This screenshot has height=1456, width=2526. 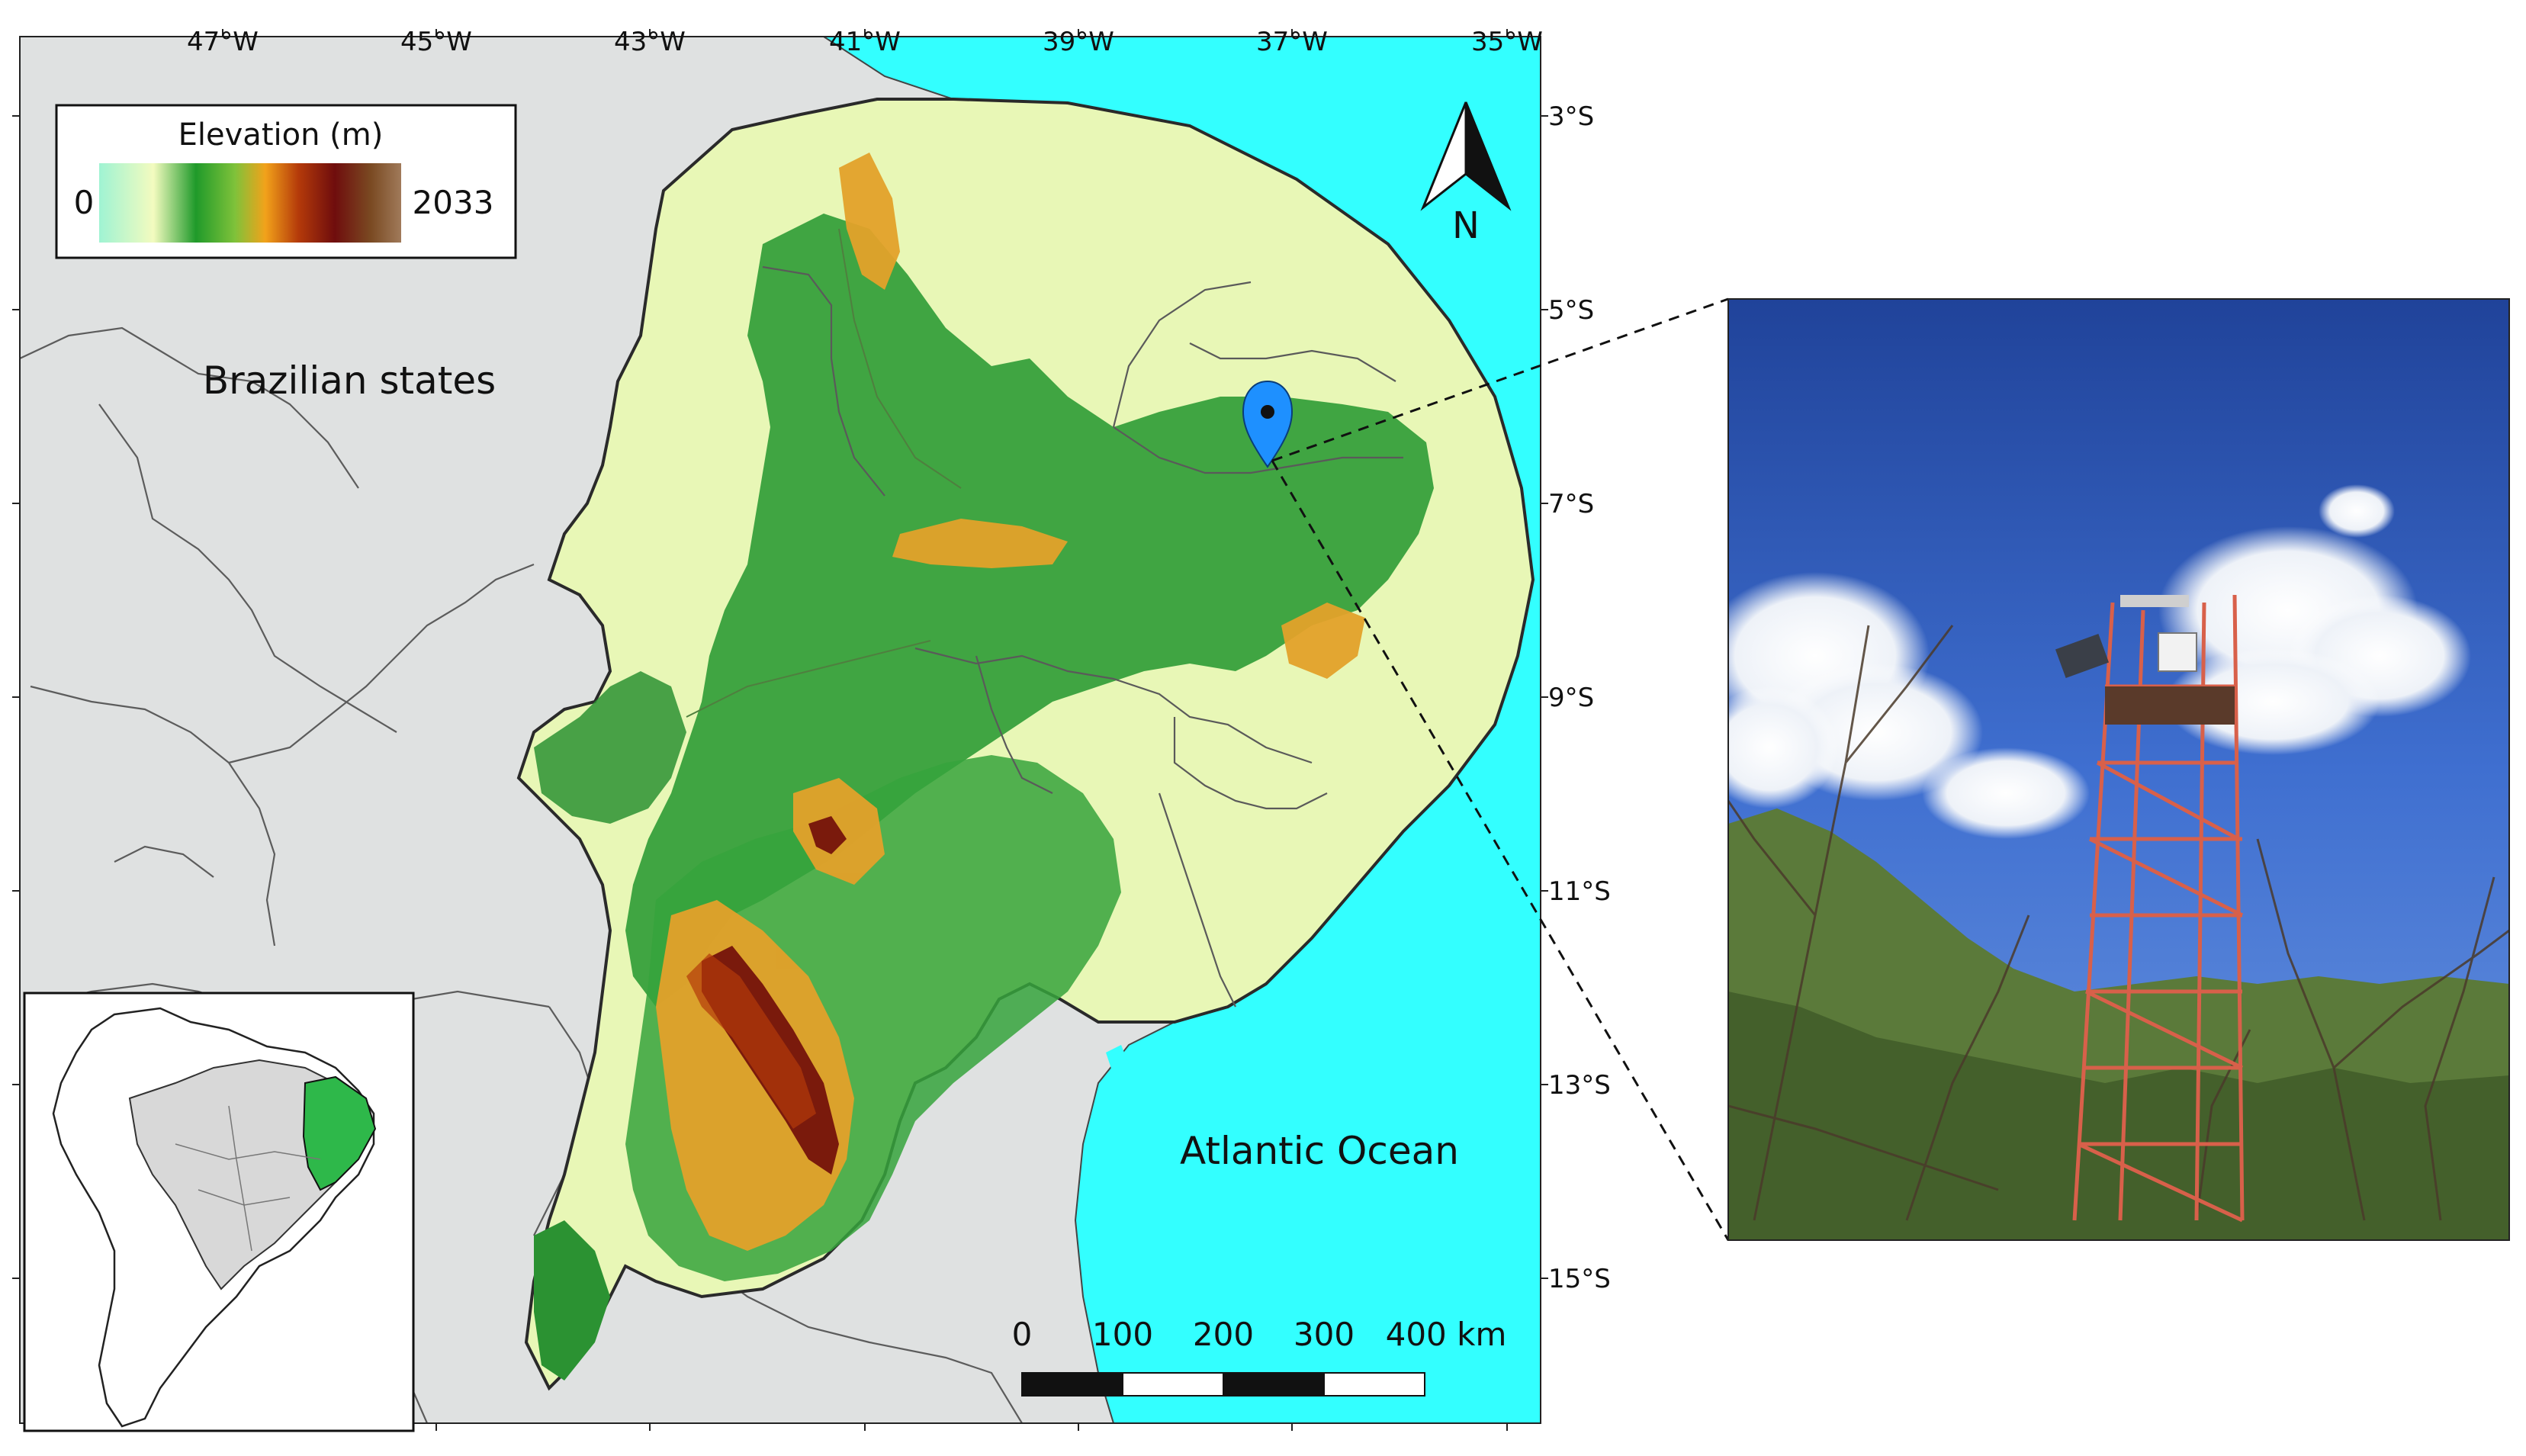 I want to click on lon-label-45w: 45°W, so click(x=436, y=42).